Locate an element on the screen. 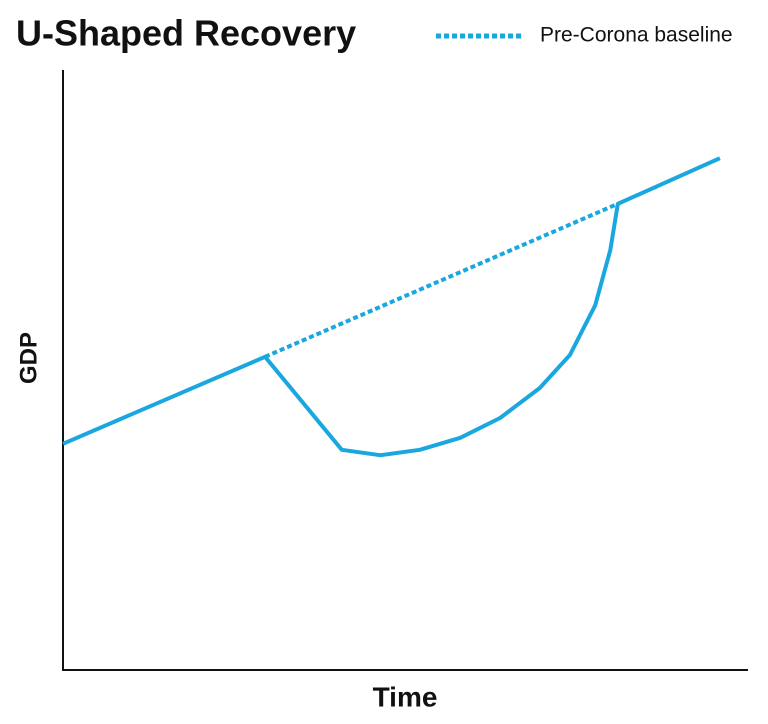 The width and height of the screenshot is (768, 724). series-line is located at coordinates (441, 280).